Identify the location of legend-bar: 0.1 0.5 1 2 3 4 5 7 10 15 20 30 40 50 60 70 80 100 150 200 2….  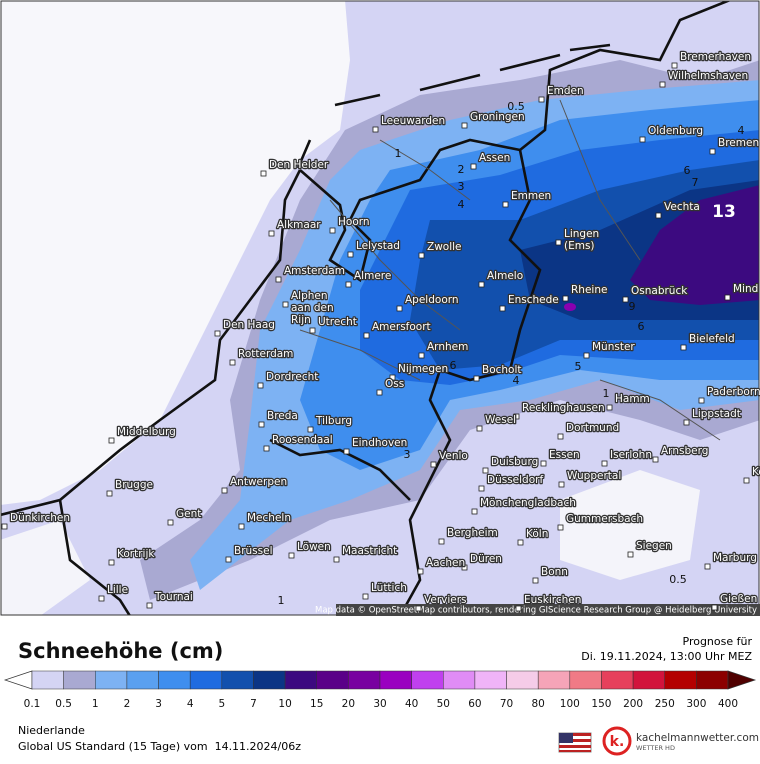
(380, 690).